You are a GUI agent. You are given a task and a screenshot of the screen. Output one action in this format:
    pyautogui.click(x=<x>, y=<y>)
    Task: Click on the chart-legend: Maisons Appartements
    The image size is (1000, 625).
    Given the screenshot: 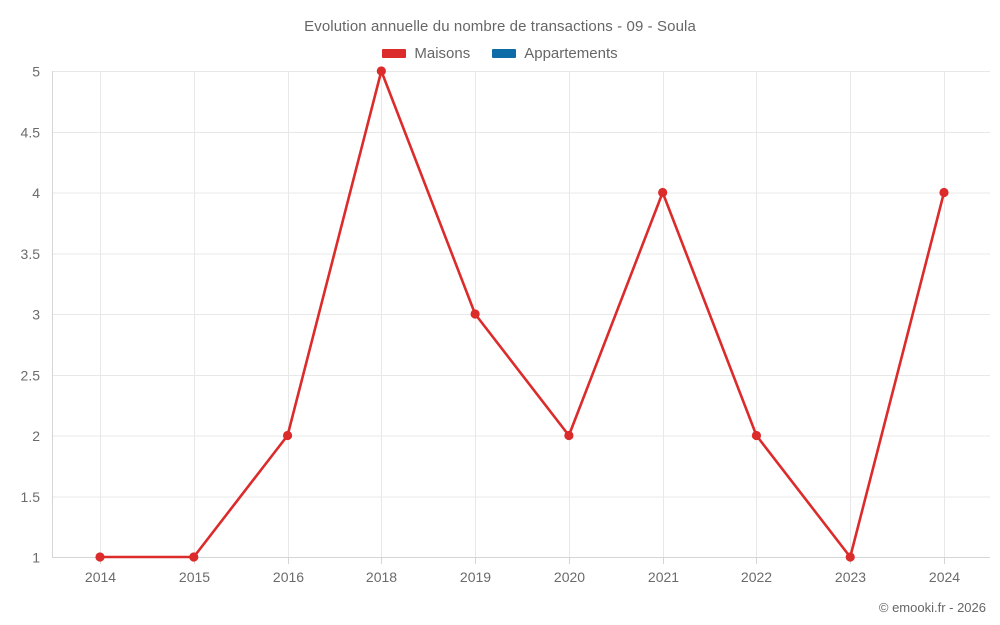 What is the action you would take?
    pyautogui.click(x=500, y=53)
    